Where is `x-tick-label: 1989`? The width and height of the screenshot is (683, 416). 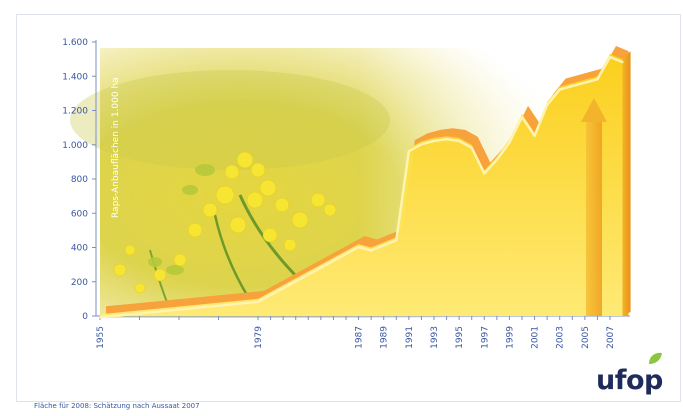
x-tick-label: 1989 is located at coordinates (385, 337).